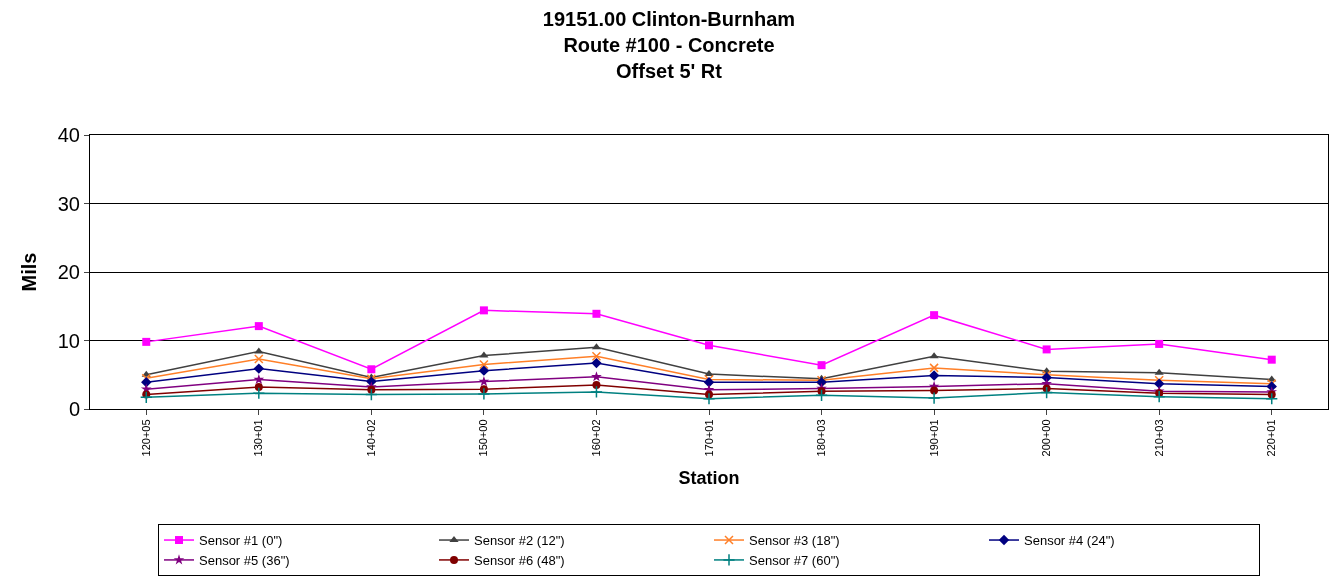 This screenshot has height=586, width=1338. What do you see at coordinates (1046, 438) in the screenshot?
I see `x-tick-label: 200+00` at bounding box center [1046, 438].